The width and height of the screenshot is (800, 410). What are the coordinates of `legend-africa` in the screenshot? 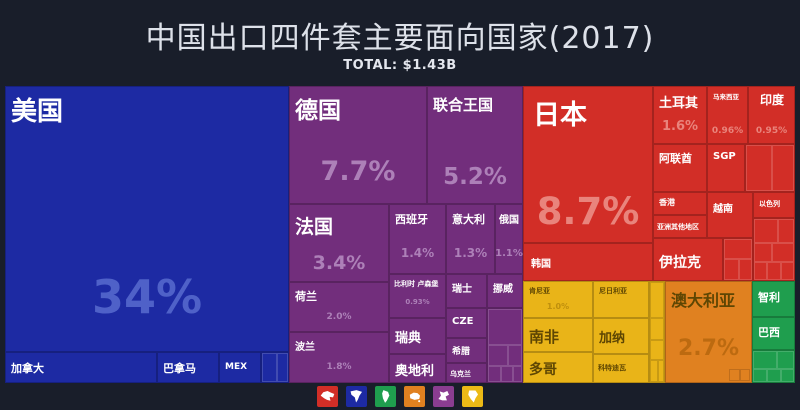 It's located at (472, 396).